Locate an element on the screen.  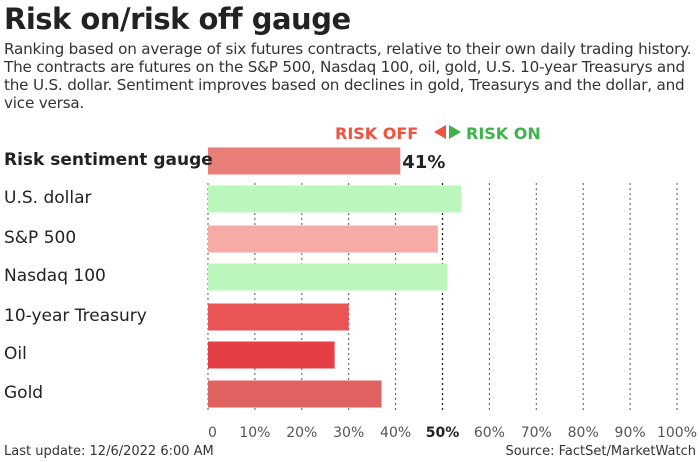
category-label: Gold is located at coordinates (24, 393).